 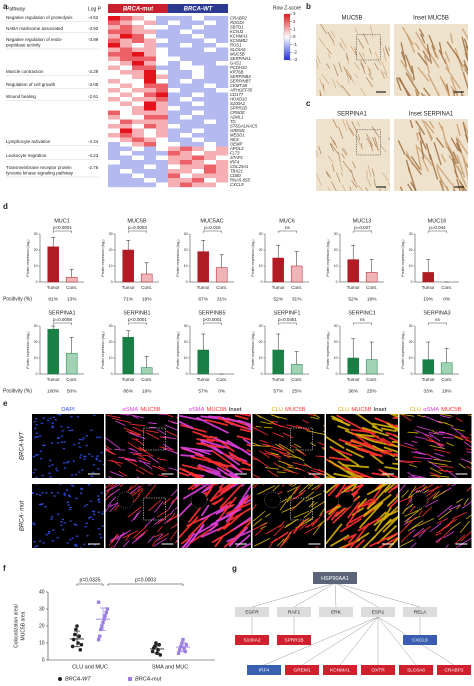 I want to click on legend-label: BRCA-WT, so click(x=78, y=679).